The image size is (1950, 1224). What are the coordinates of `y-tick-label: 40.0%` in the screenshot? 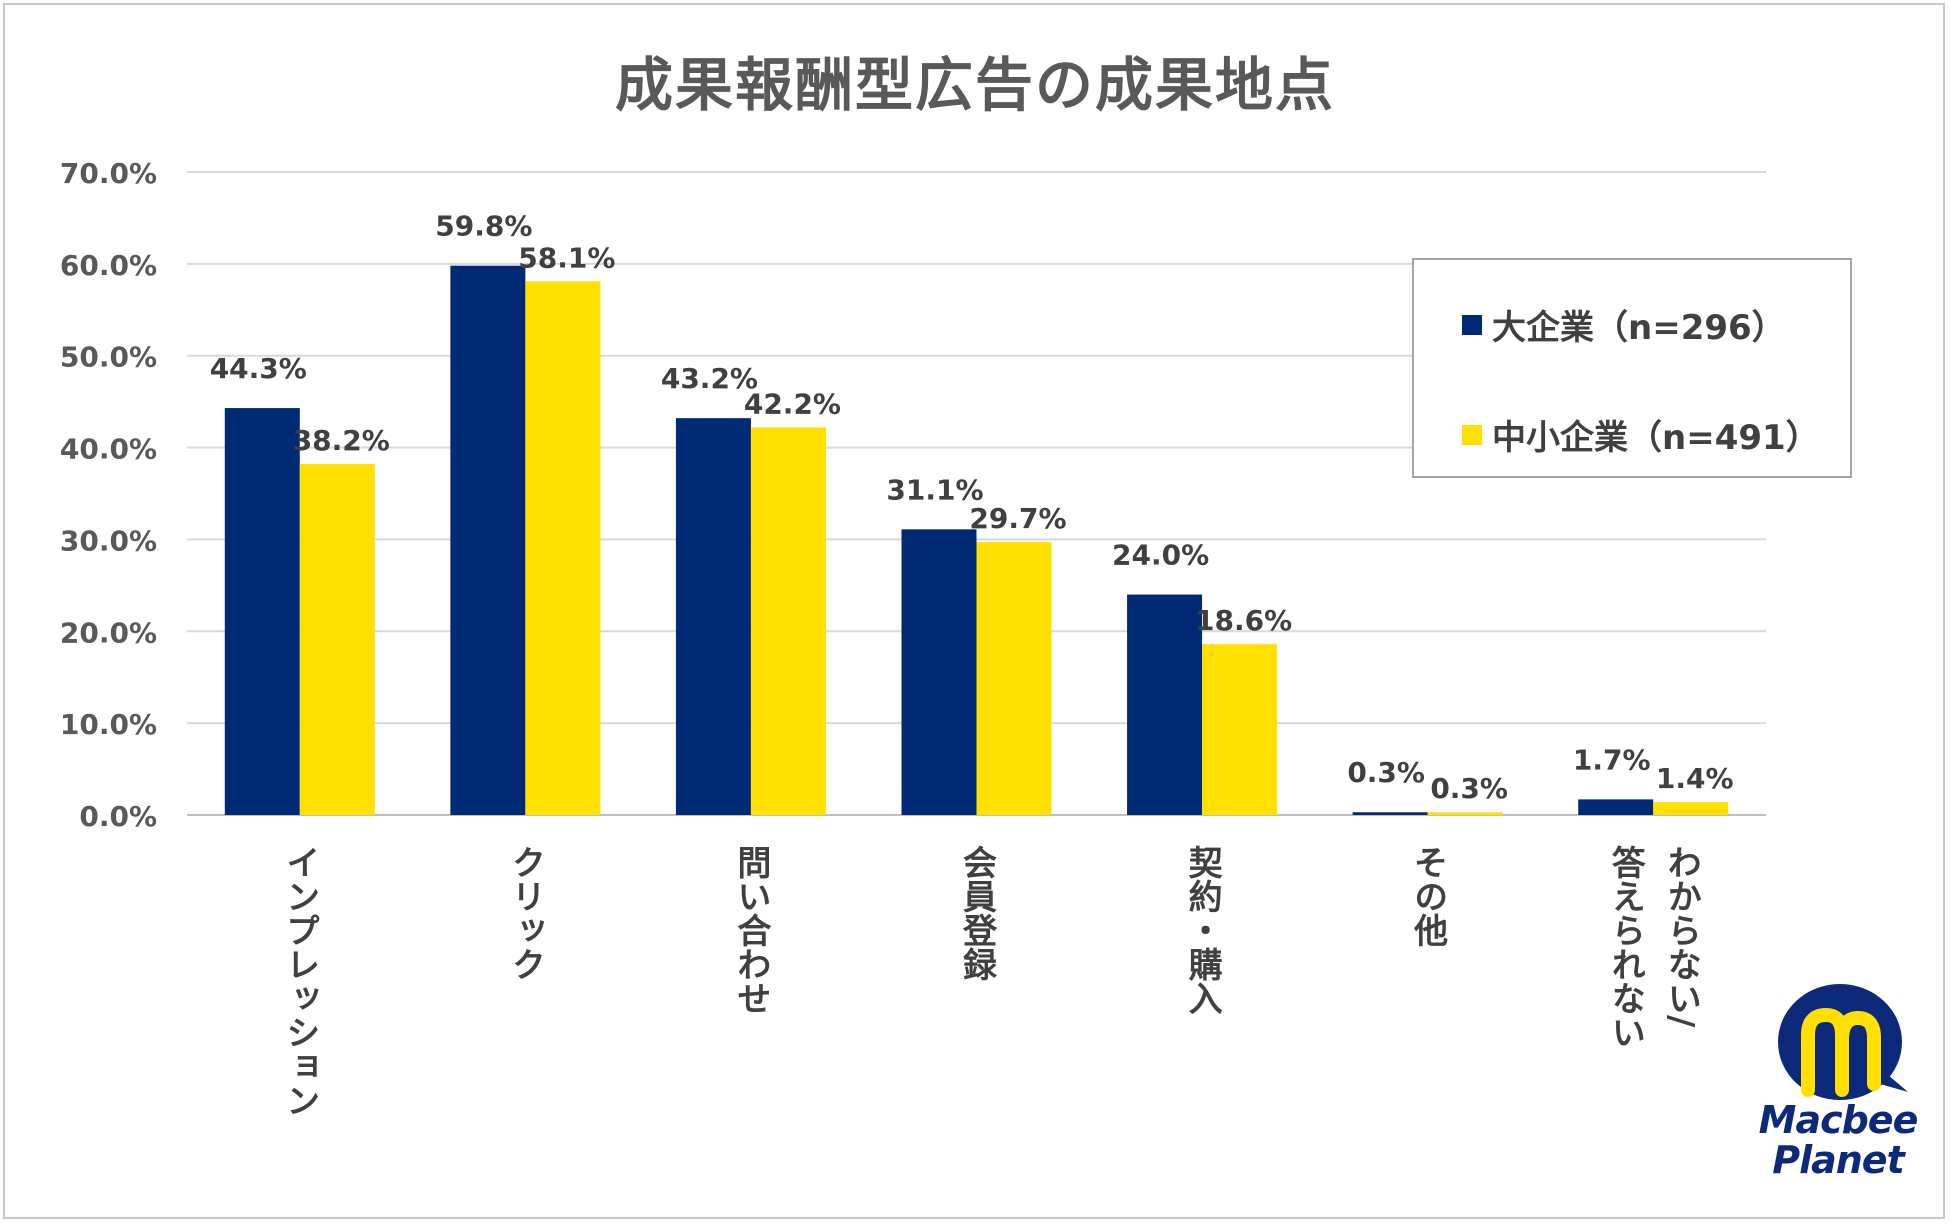 It's located at (108, 449).